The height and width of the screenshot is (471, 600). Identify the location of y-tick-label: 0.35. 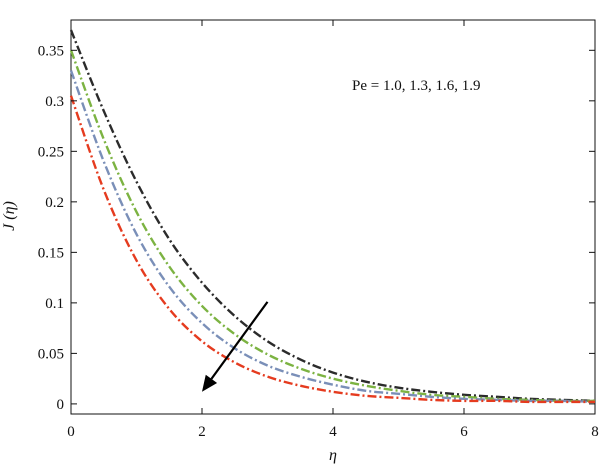
(51, 51).